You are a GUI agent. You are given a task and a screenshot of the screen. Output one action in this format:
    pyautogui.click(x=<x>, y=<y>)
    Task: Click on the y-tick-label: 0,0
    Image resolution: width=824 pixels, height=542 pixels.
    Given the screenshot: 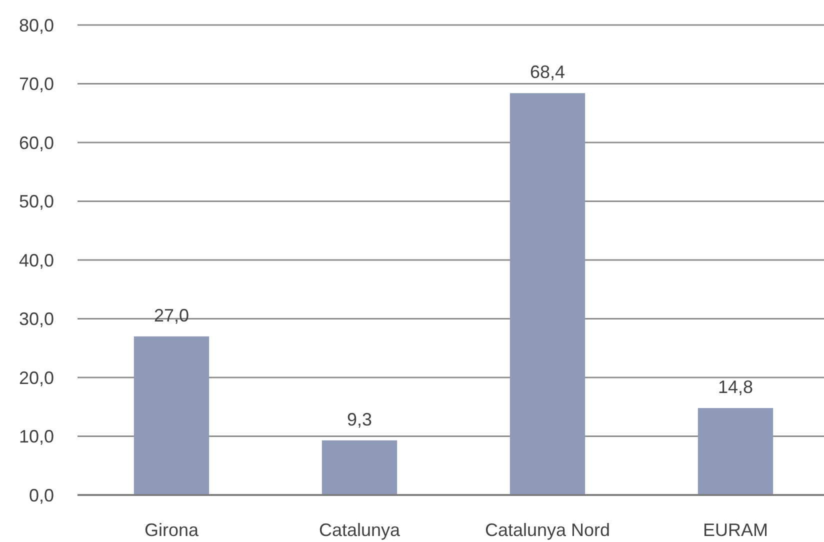 What is the action you would take?
    pyautogui.click(x=41, y=495)
    